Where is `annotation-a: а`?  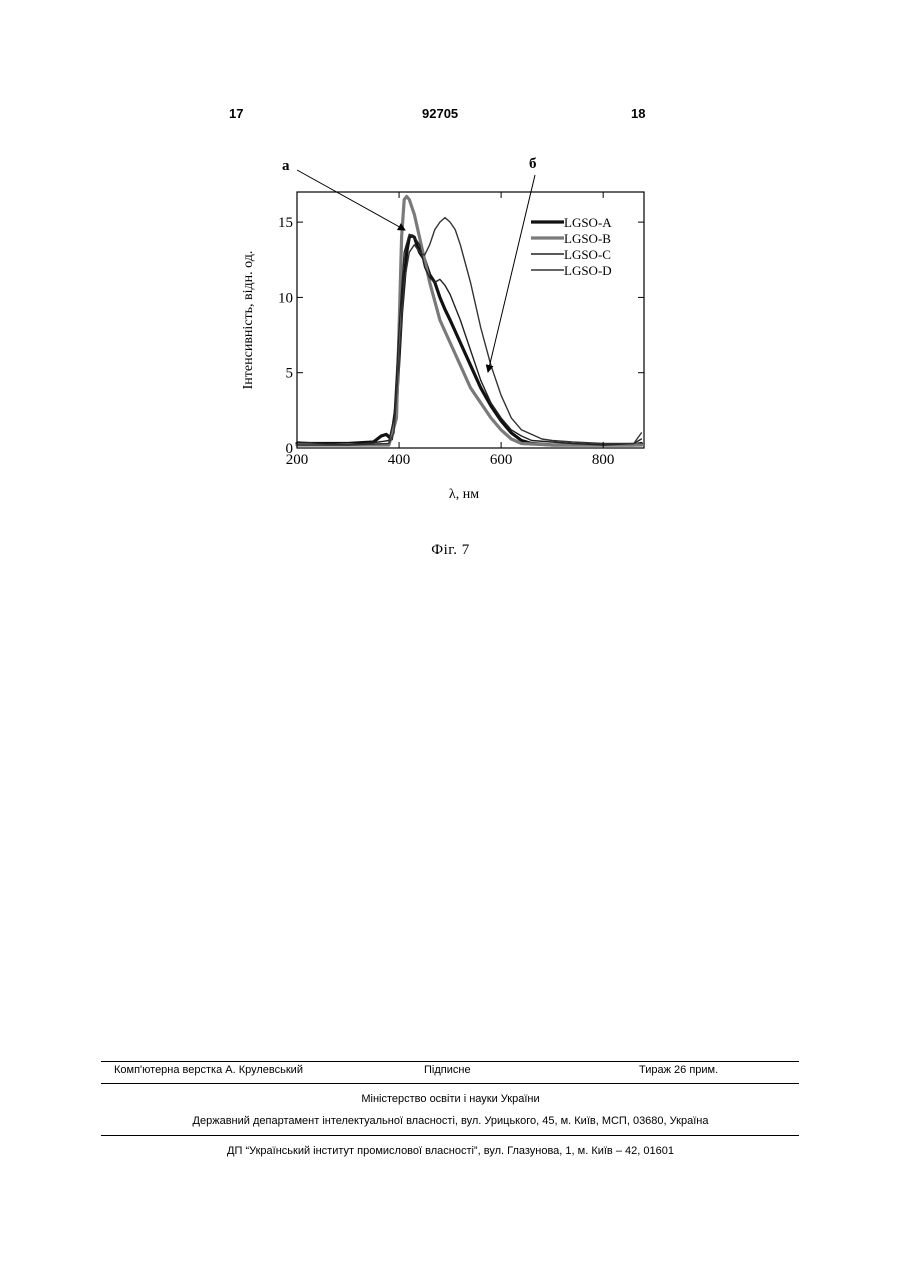
annotation-a: а is located at coordinates (286, 166).